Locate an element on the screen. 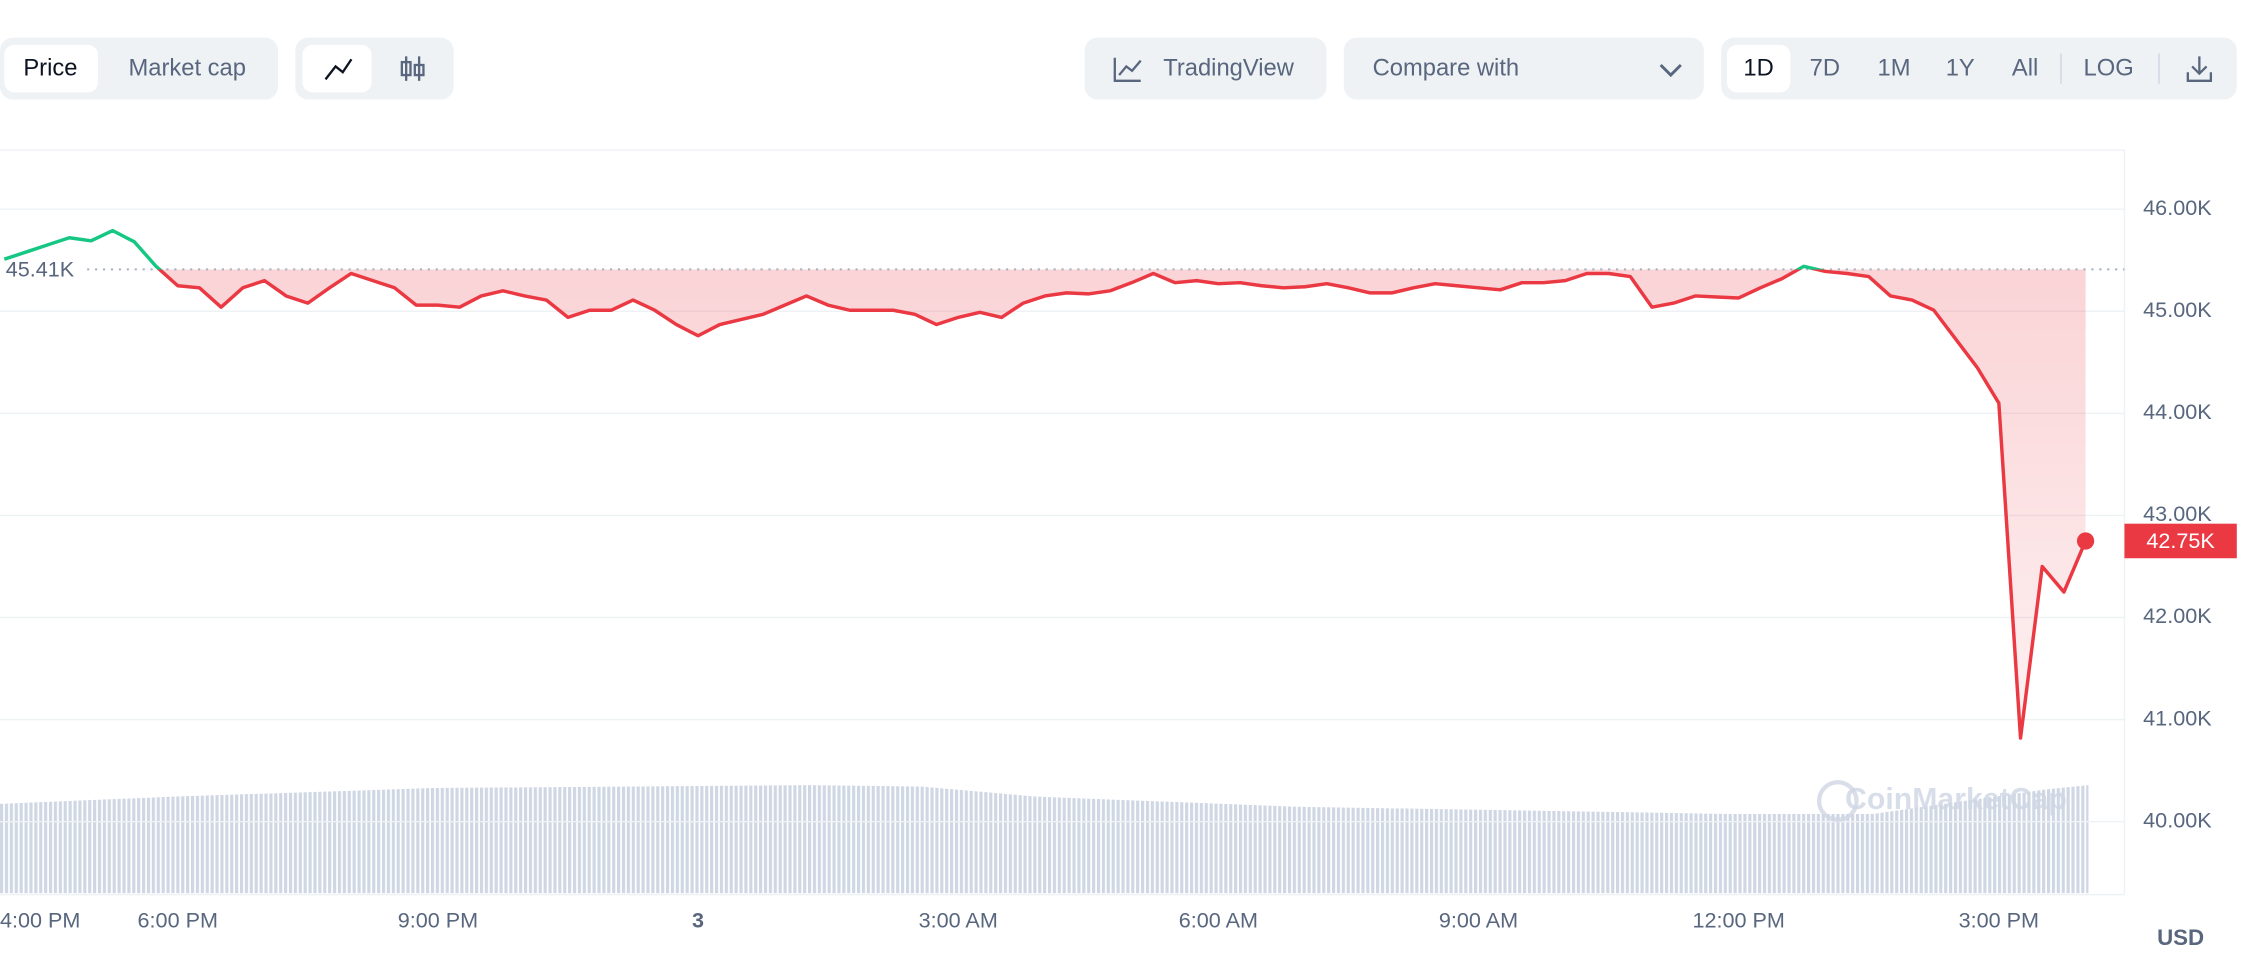 This screenshot has height=974, width=2244. last-point is located at coordinates (2085, 541).